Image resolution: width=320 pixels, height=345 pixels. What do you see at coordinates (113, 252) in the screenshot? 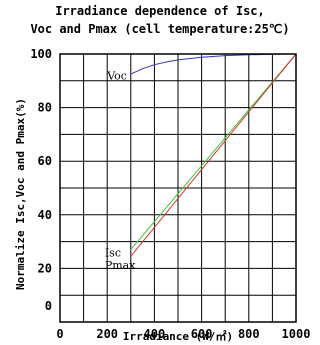
I see `isc-annotation: Isc` at bounding box center [113, 252].